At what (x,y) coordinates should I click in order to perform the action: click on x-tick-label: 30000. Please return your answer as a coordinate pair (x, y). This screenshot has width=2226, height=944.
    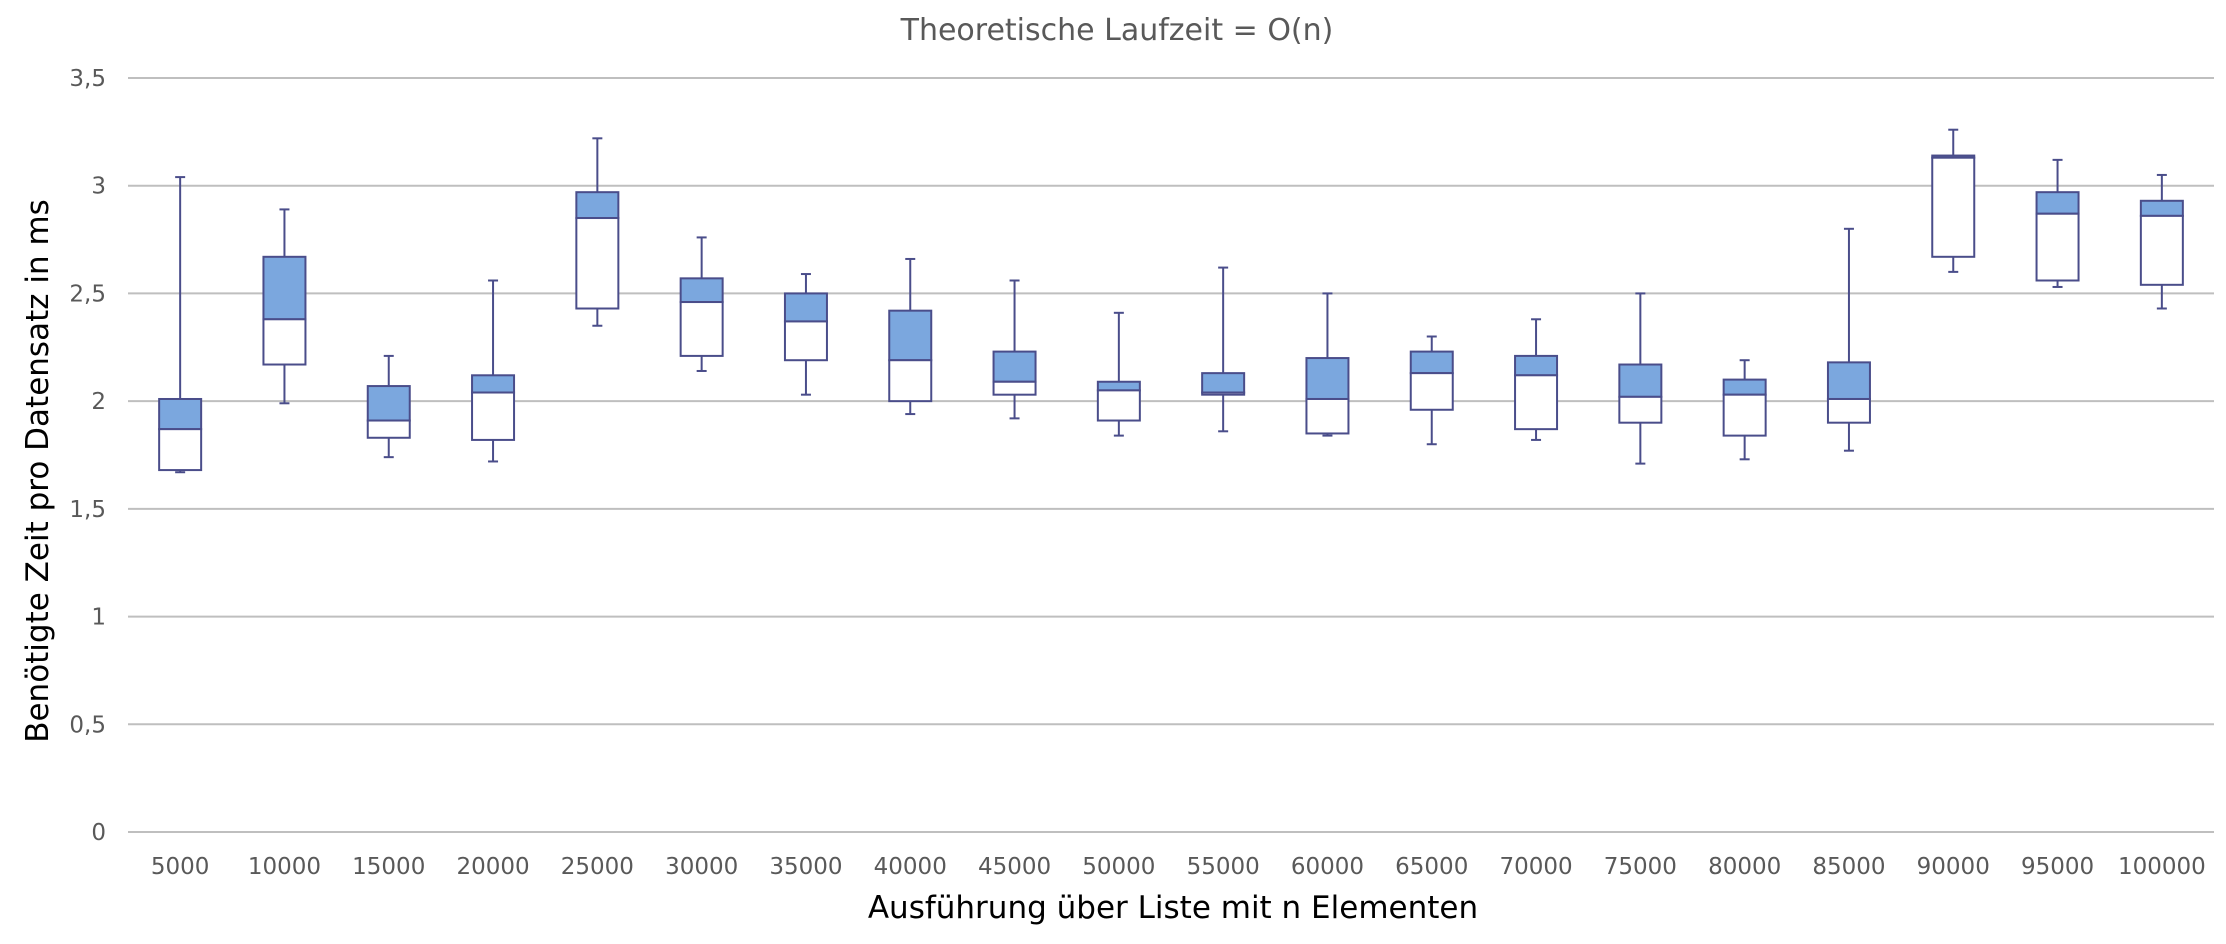
    Looking at the image, I should click on (701, 867).